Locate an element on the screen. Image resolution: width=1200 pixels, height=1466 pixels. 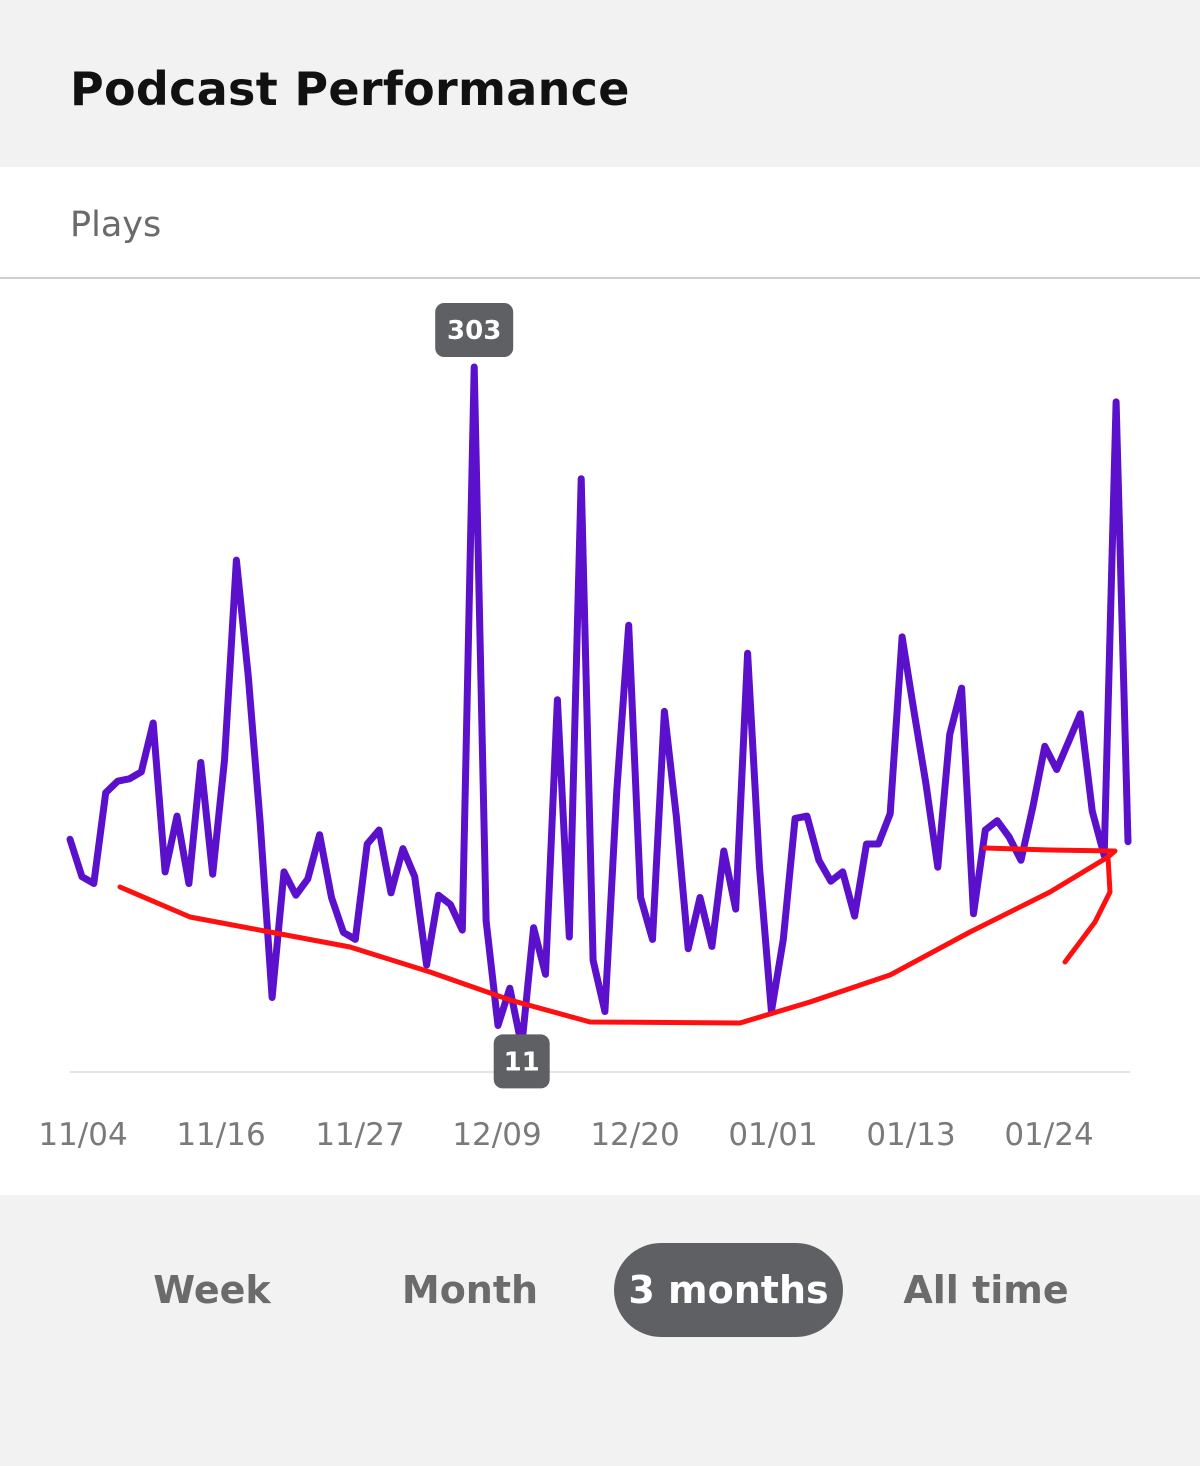
x-tick-label: 01/24 is located at coordinates (1048, 1135).